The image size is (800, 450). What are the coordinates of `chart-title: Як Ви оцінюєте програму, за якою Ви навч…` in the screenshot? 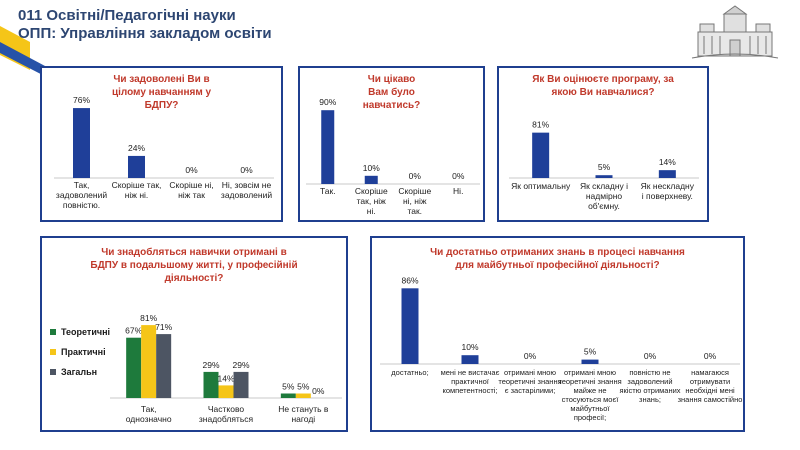 It's located at (603, 86).